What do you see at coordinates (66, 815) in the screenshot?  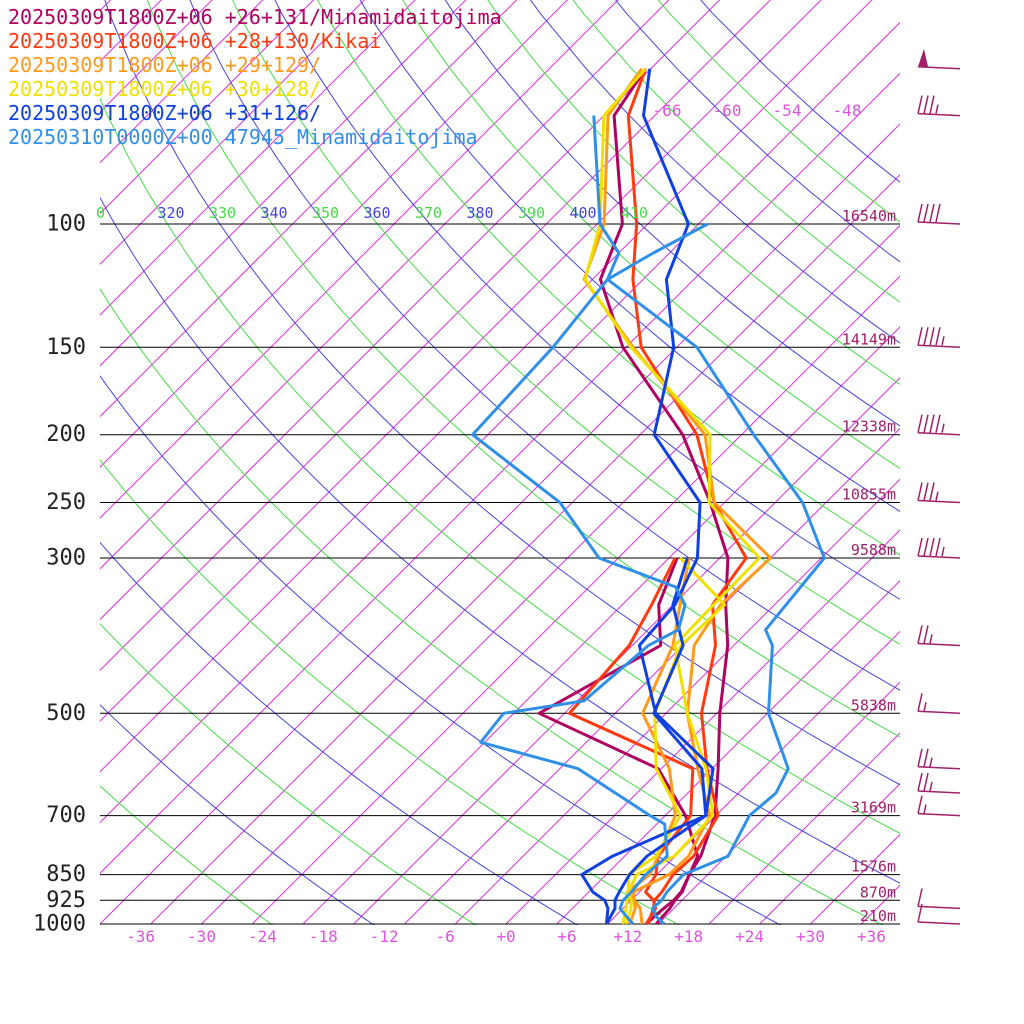 I see `pressure-tick-label: 700` at bounding box center [66, 815].